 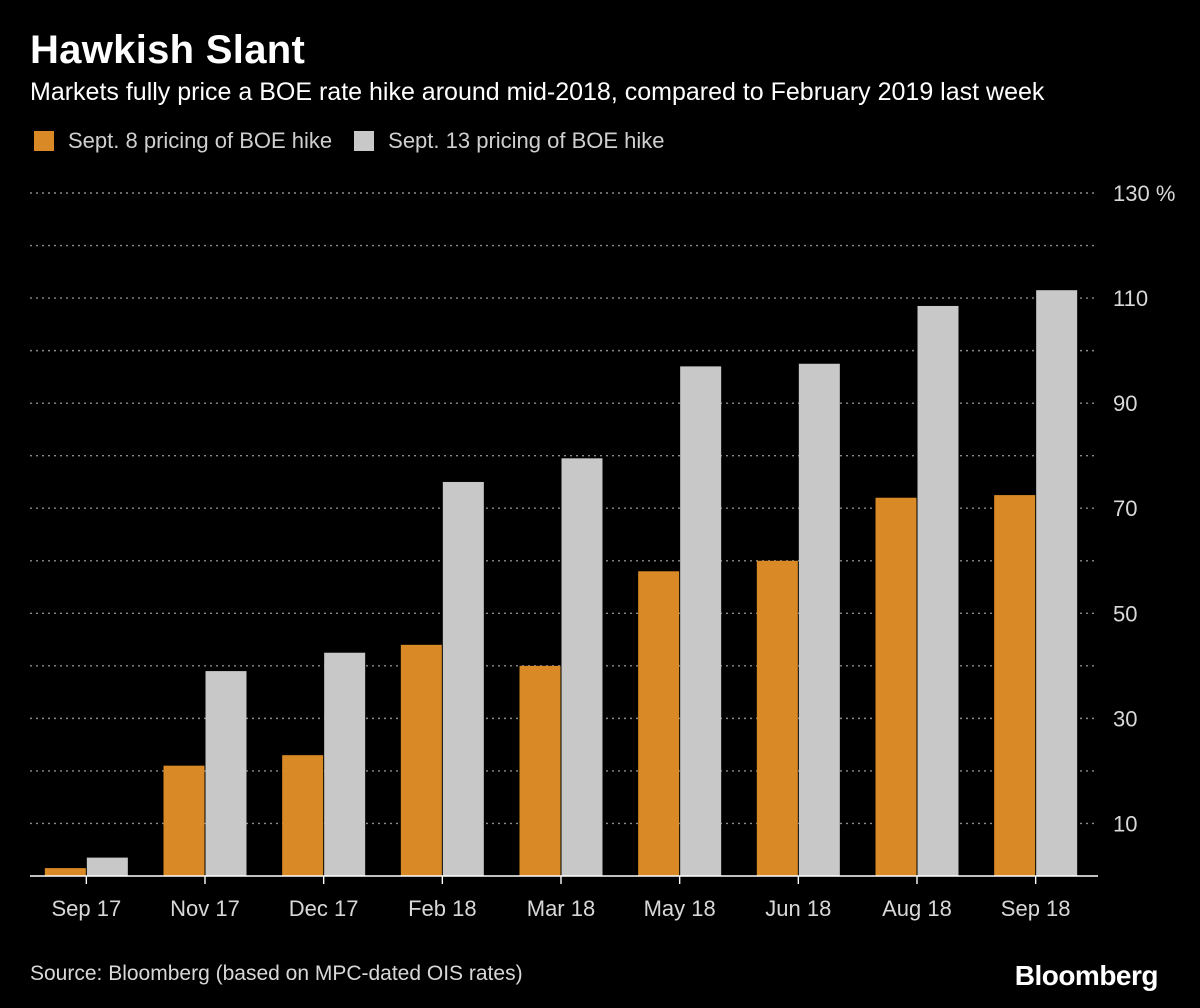 I want to click on x-tick-label: Sep 17, so click(x=86, y=908).